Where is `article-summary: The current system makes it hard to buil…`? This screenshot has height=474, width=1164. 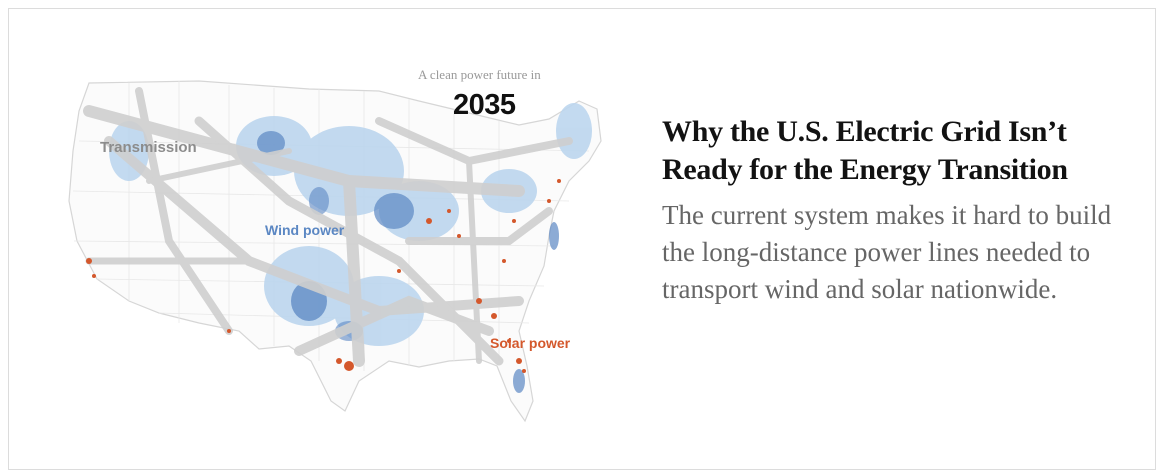 article-summary: The current system makes it hard to buil… is located at coordinates (887, 252).